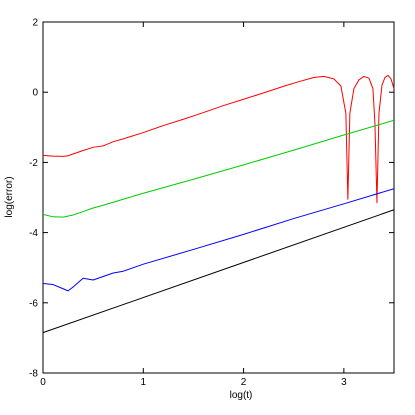 The height and width of the screenshot is (415, 415). What do you see at coordinates (241, 395) in the screenshot?
I see `x-axis-label: log(t)` at bounding box center [241, 395].